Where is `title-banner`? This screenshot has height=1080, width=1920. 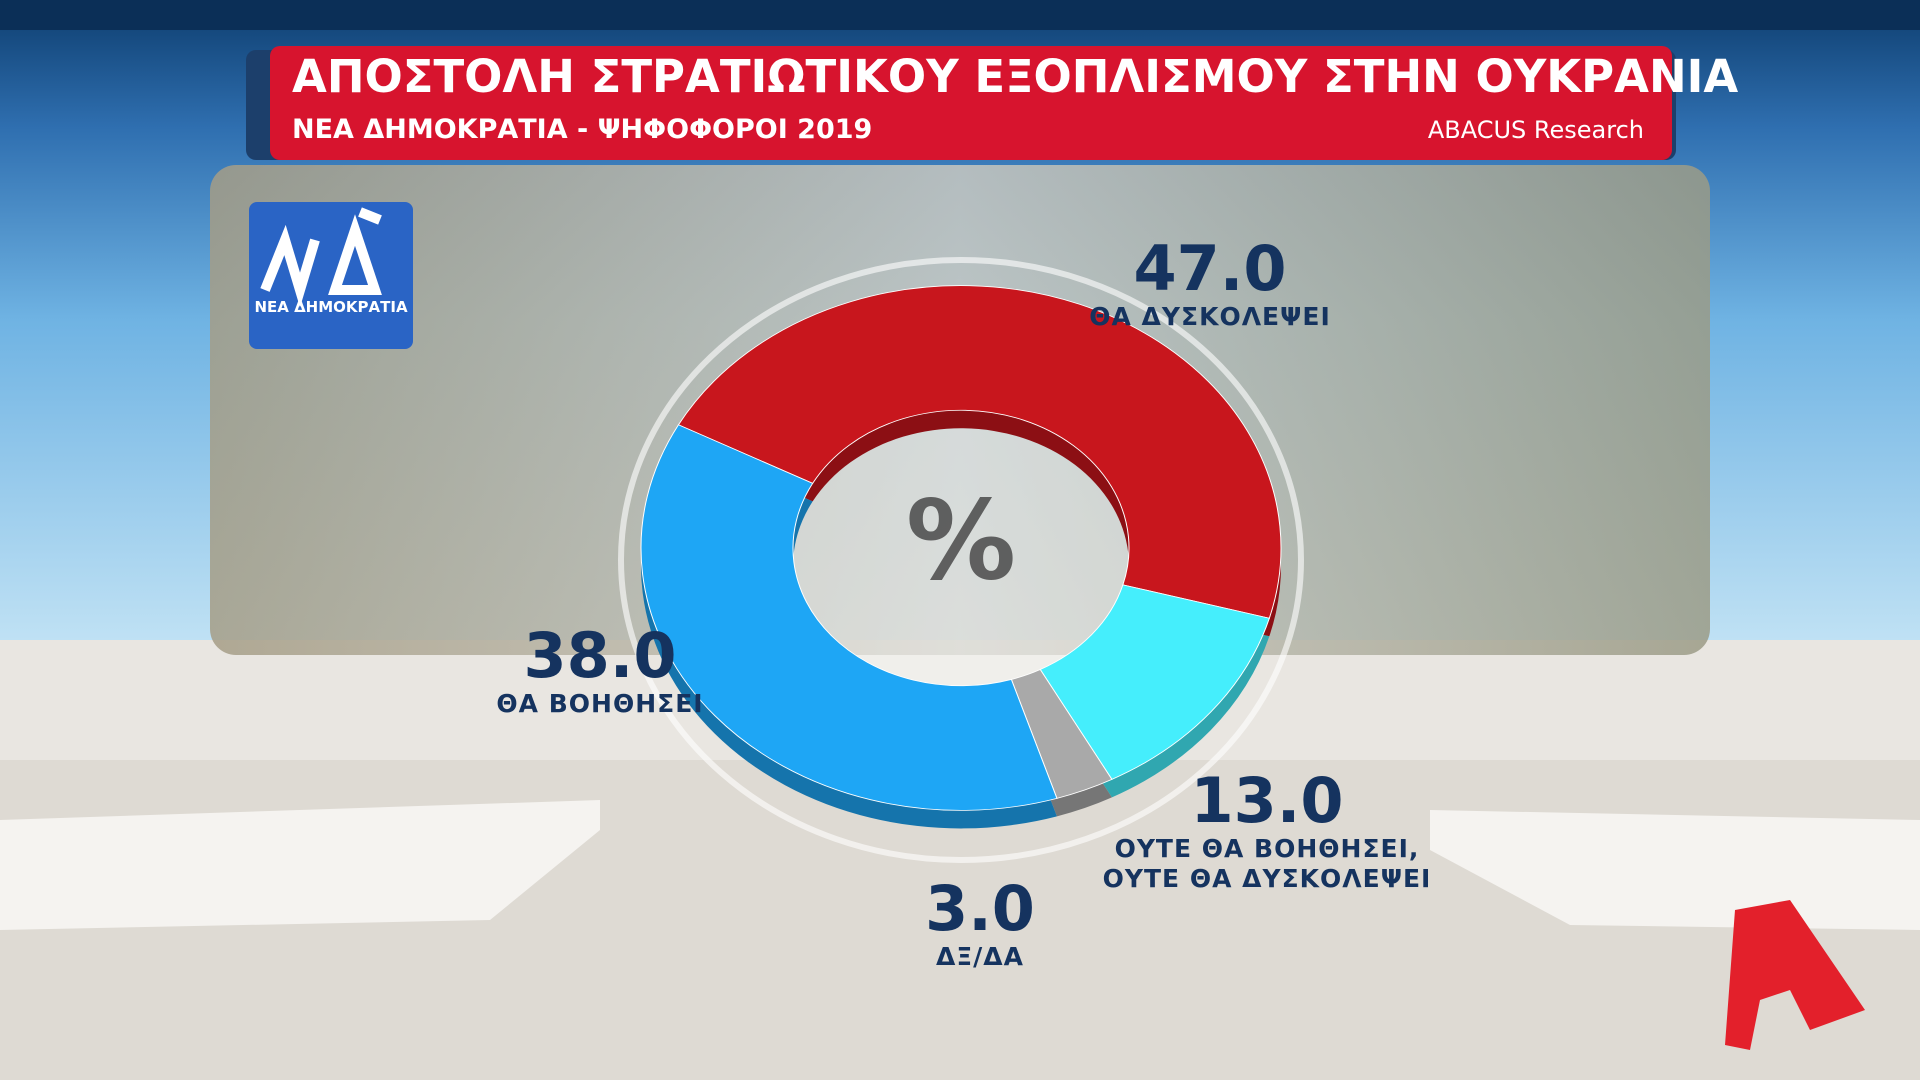
title-banner is located at coordinates (971, 103).